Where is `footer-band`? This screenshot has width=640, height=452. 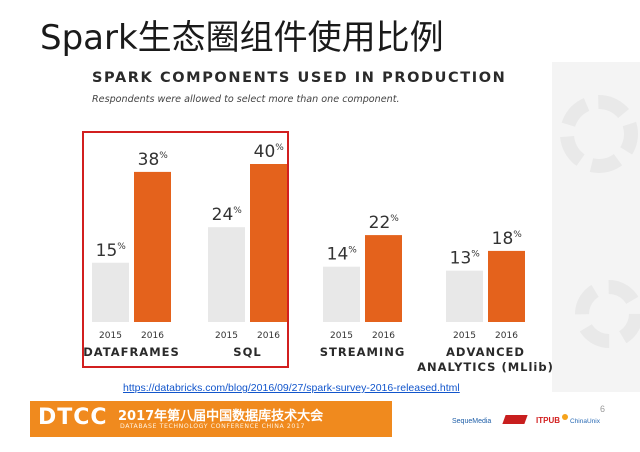
footer-band is located at coordinates (211, 419).